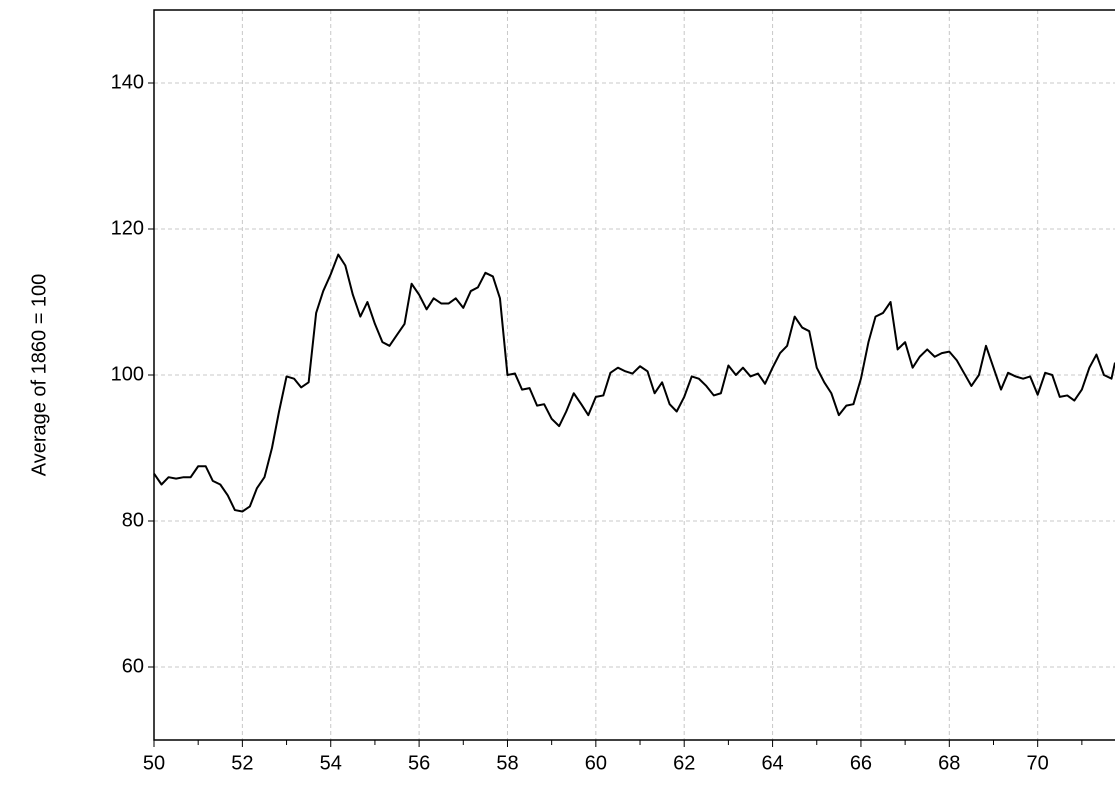 Image resolution: width=1115 pixels, height=789 pixels. I want to click on y-tick-label: 60, so click(133, 666).